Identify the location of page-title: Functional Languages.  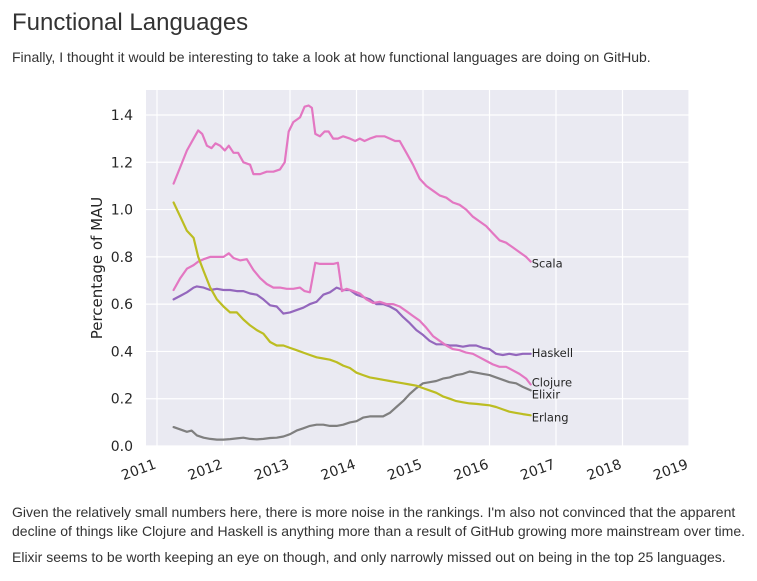
(130, 22).